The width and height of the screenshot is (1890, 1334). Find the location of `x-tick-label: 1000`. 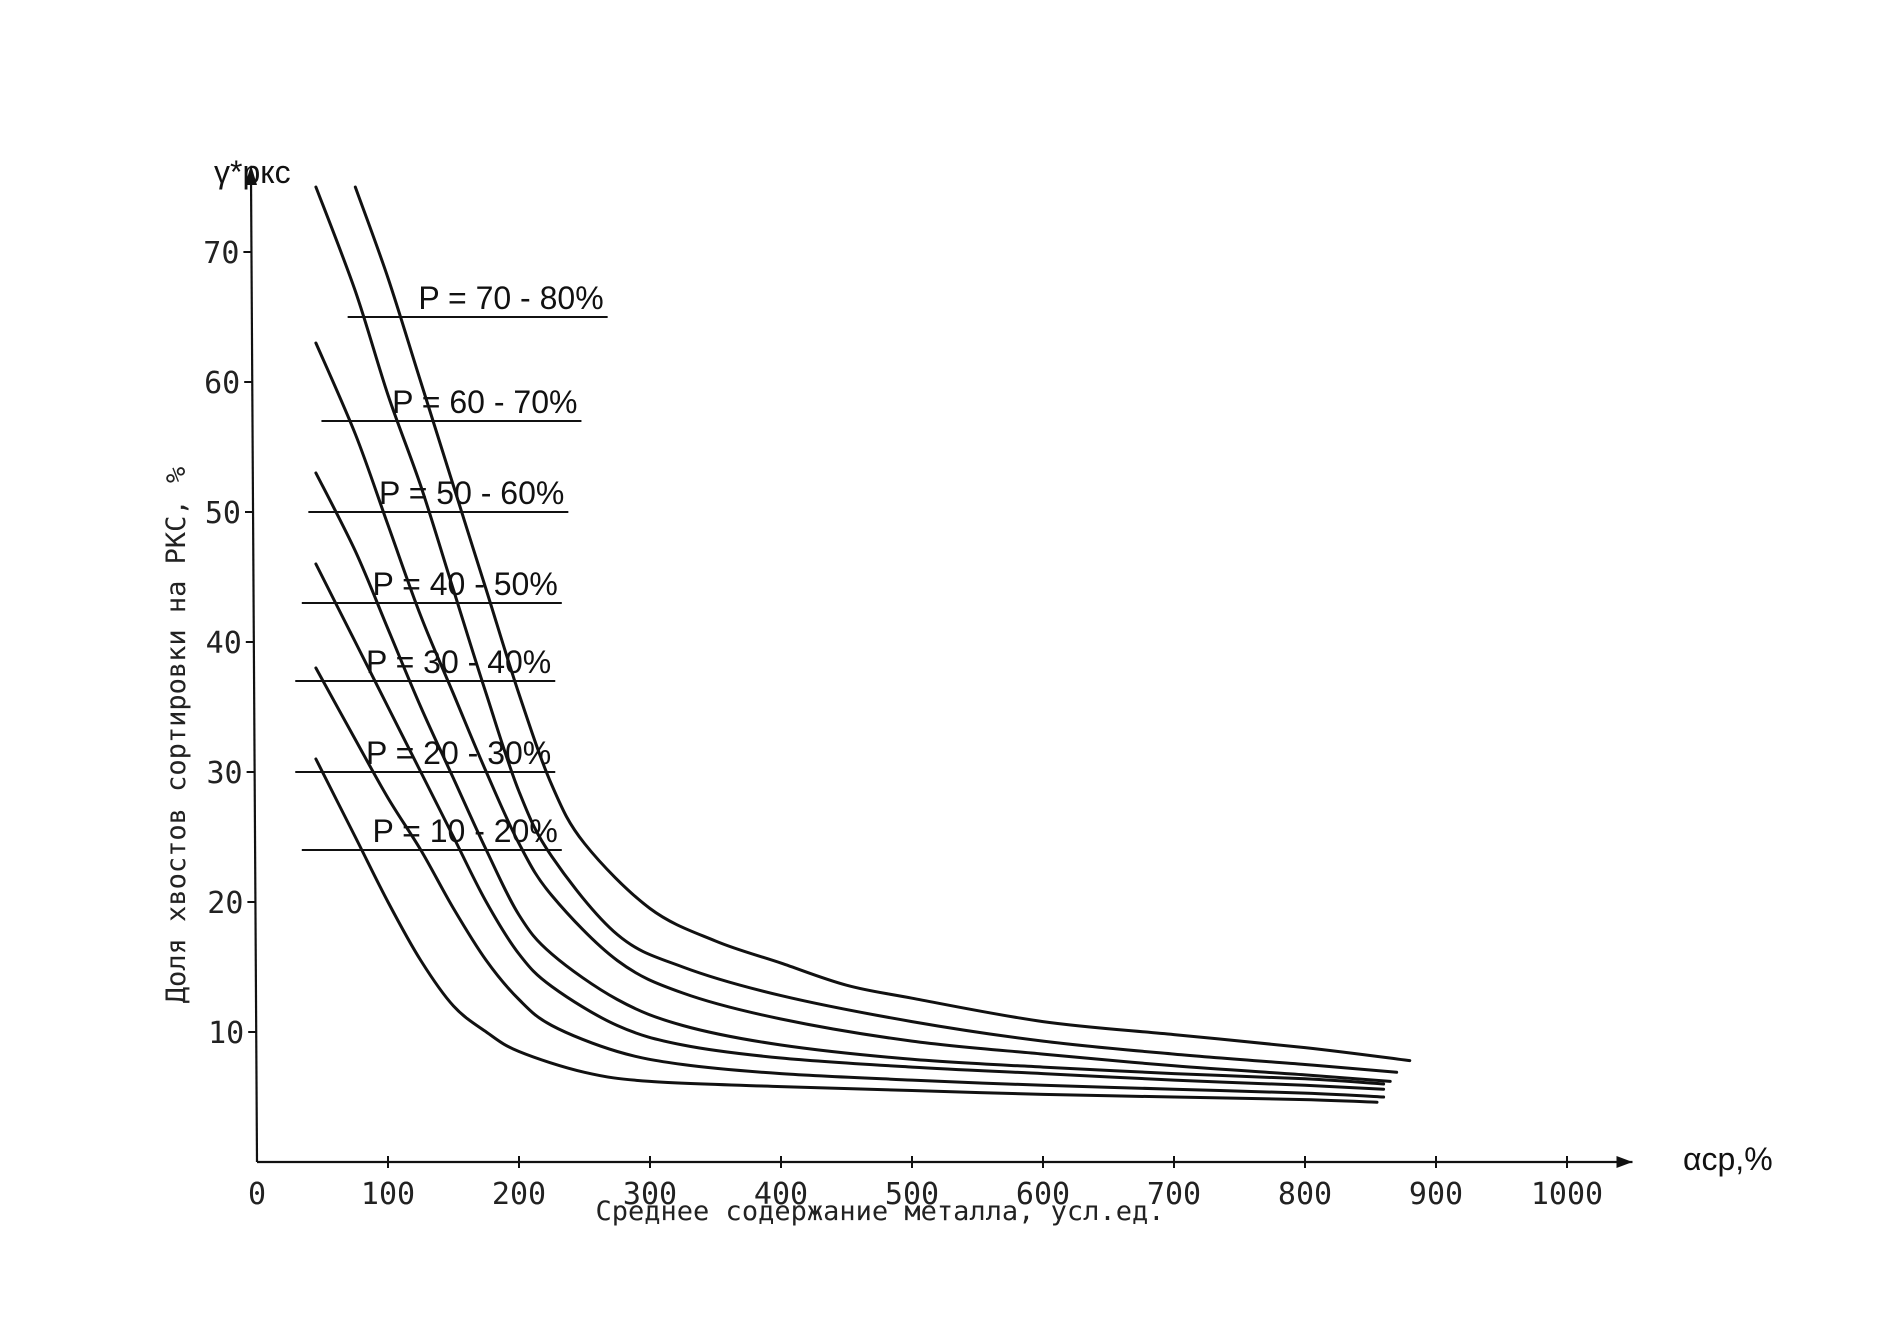

x-tick-label: 1000 is located at coordinates (1567, 1194).